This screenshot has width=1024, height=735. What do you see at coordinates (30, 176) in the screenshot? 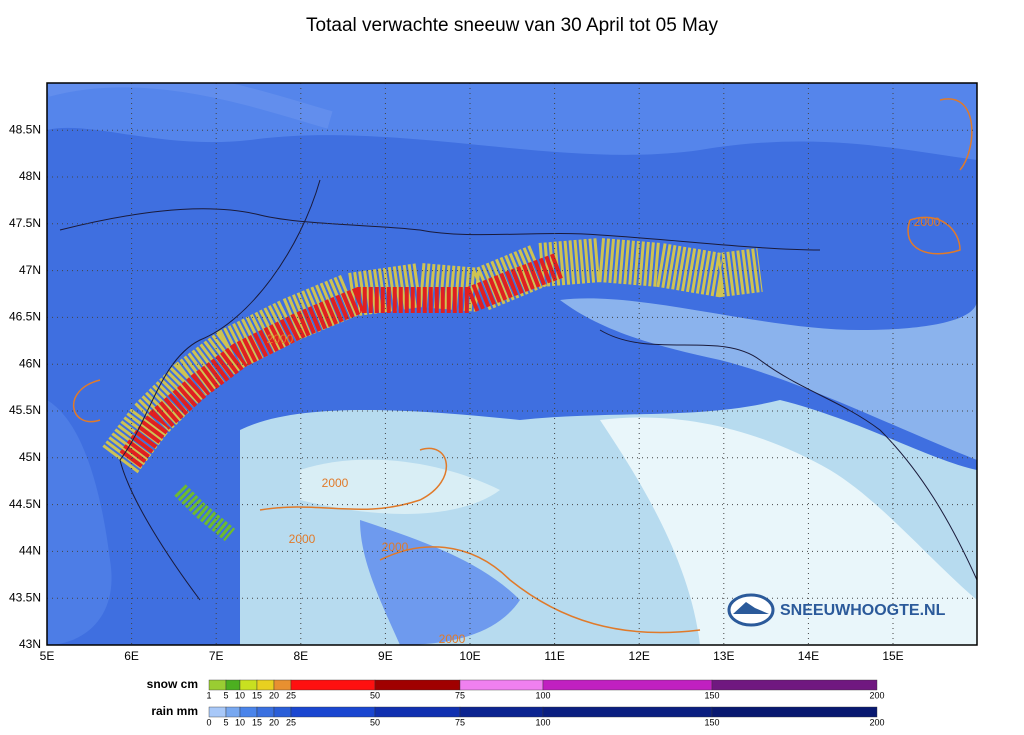
I see `y-axis-label: 48N` at bounding box center [30, 176].